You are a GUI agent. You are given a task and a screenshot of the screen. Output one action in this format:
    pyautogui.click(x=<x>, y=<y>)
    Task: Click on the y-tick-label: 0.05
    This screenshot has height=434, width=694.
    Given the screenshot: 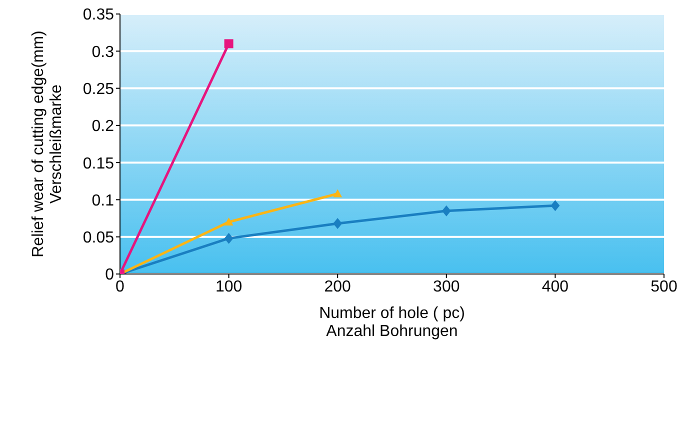 What is the action you would take?
    pyautogui.click(x=98, y=238)
    